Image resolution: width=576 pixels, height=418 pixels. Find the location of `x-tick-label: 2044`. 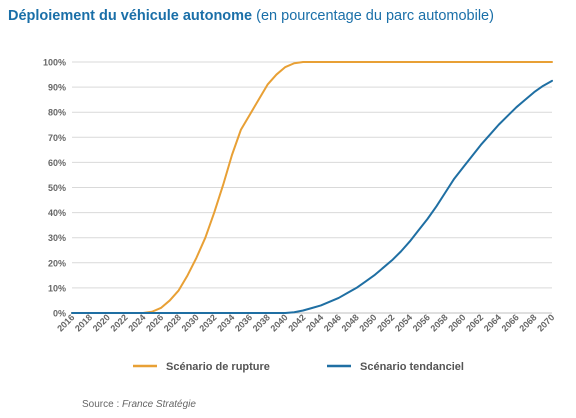

x-tick-label: 2044 is located at coordinates (314, 322).